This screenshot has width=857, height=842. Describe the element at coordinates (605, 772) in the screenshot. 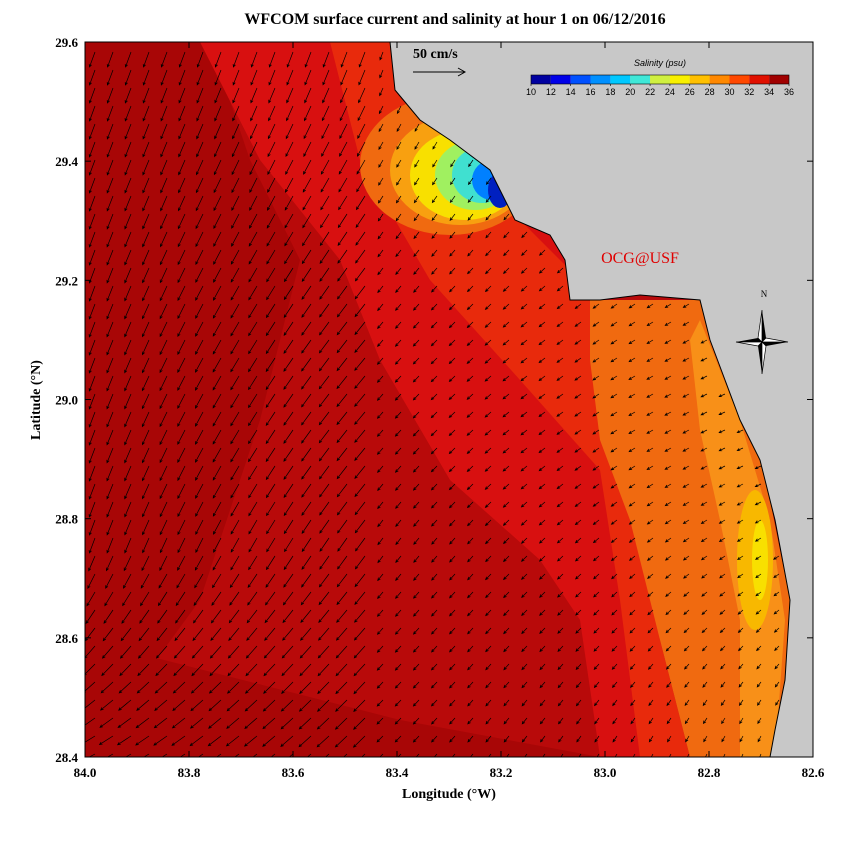

I see `x-tick-label: 83.0` at that location.